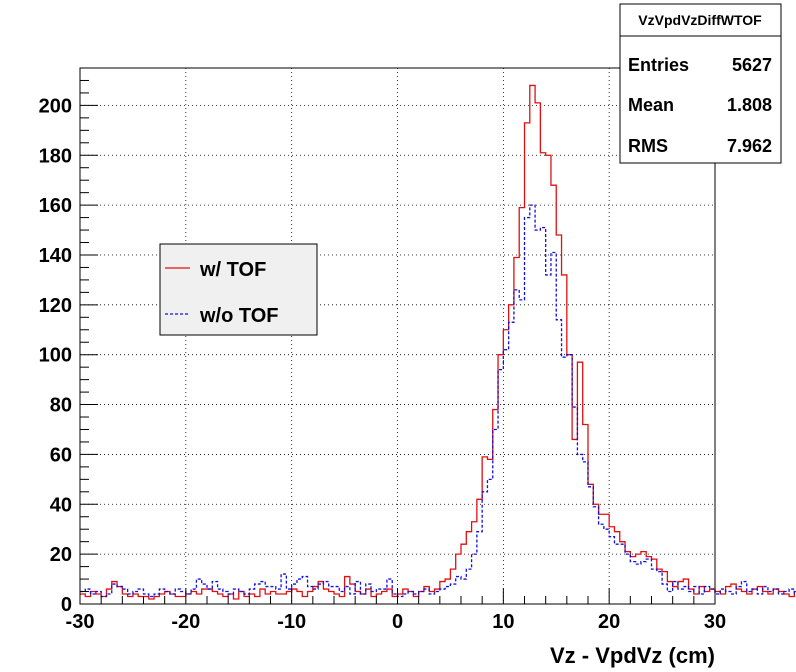  What do you see at coordinates (61, 555) in the screenshot?
I see `y-tick-label: 20` at bounding box center [61, 555].